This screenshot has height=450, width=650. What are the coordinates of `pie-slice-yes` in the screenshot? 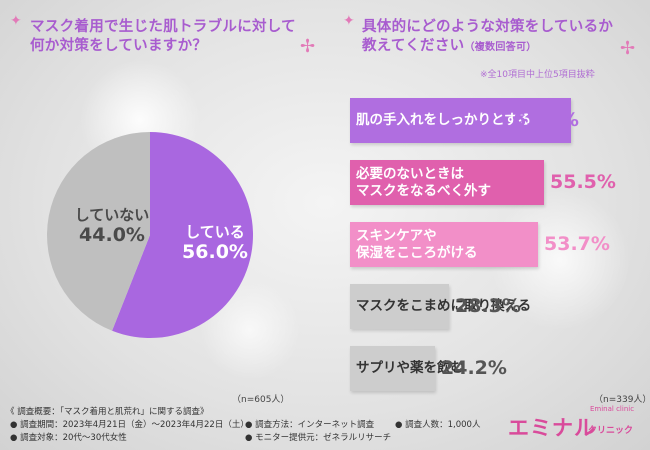 It's located at (183, 235).